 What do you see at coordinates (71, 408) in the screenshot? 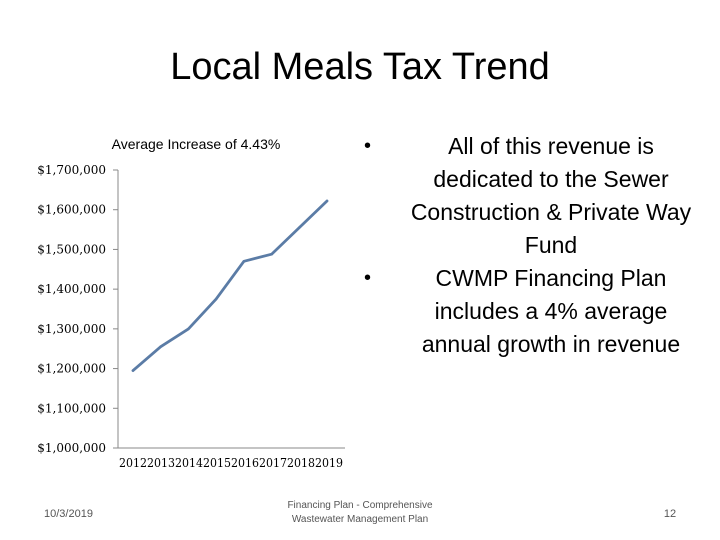
I see `y-tick-label: $1,100,000` at bounding box center [71, 408].